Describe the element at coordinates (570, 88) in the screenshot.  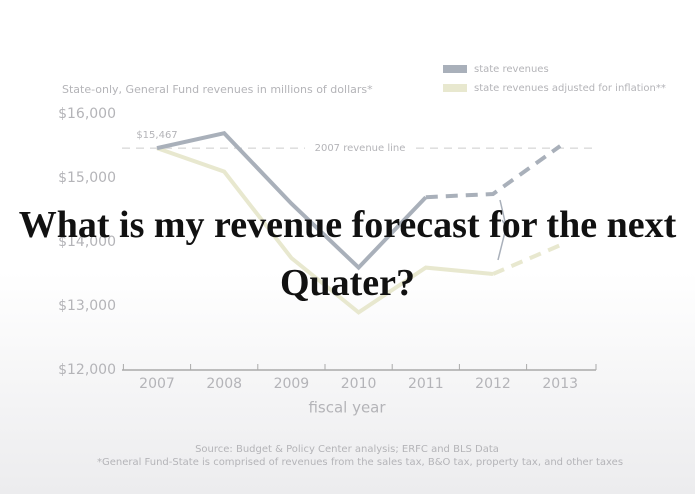
I see `legend-label: state revenues adjusted for inflation**` at that location.